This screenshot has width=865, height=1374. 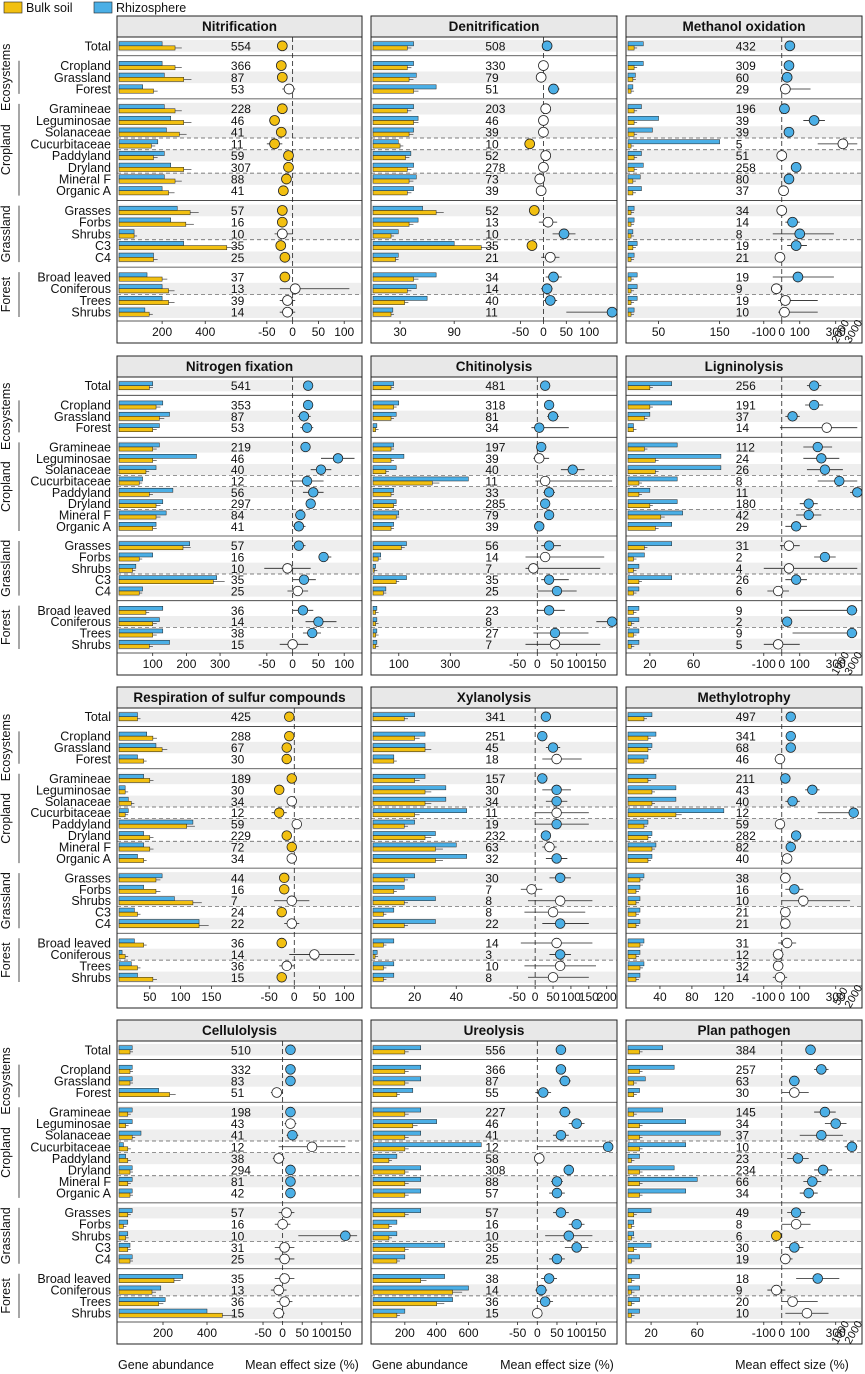 I want to click on abundance-tick-label: 400, so click(x=205, y=332).